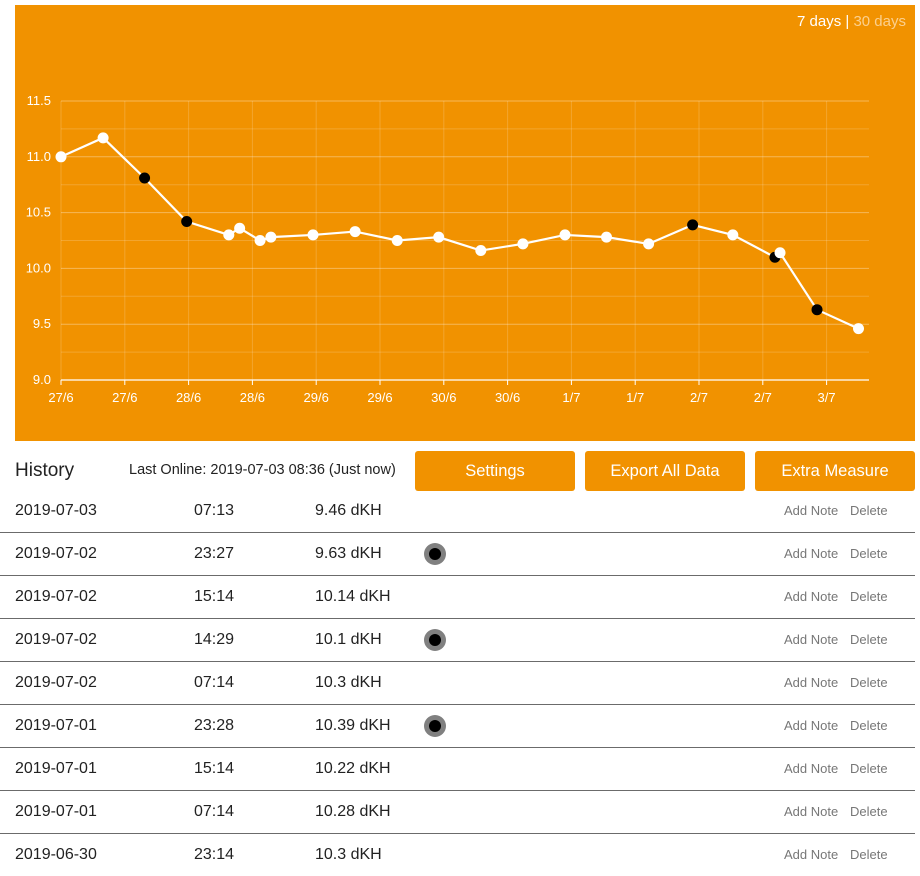 The image size is (920, 876). What do you see at coordinates (38, 212) in the screenshot?
I see `y-tick-label: 10.5` at bounding box center [38, 212].